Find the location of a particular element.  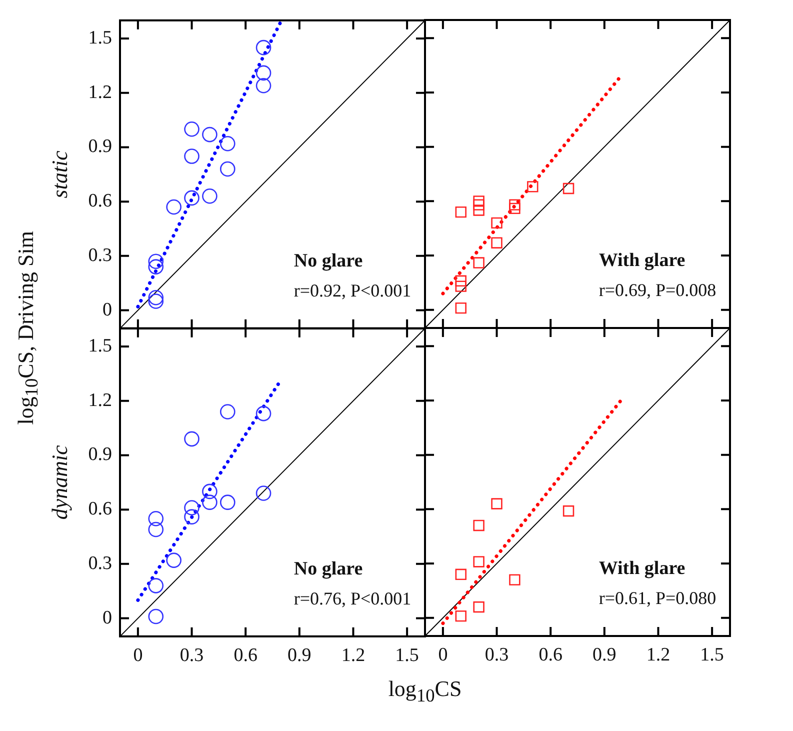

annotation: r=0.61, P=0.080 is located at coordinates (657, 598).